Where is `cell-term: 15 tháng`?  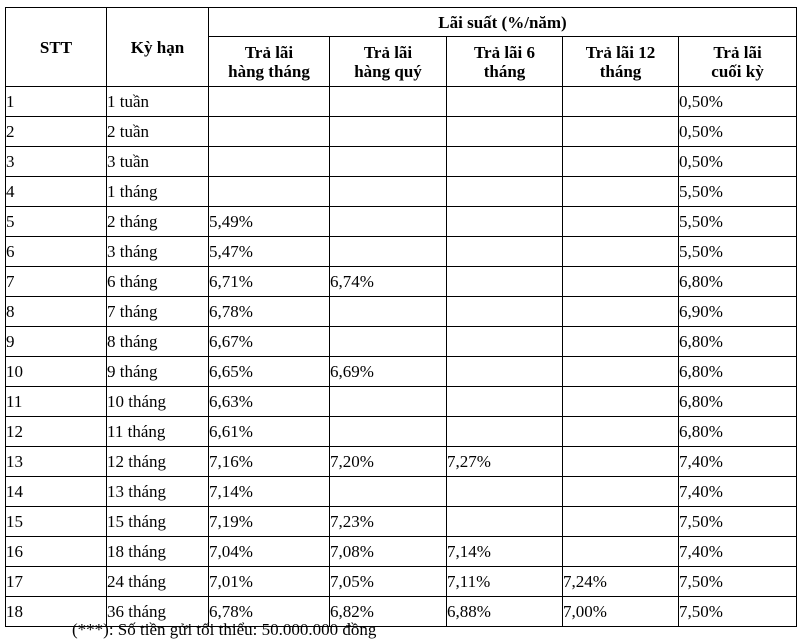
cell-term: 15 tháng is located at coordinates (157, 521).